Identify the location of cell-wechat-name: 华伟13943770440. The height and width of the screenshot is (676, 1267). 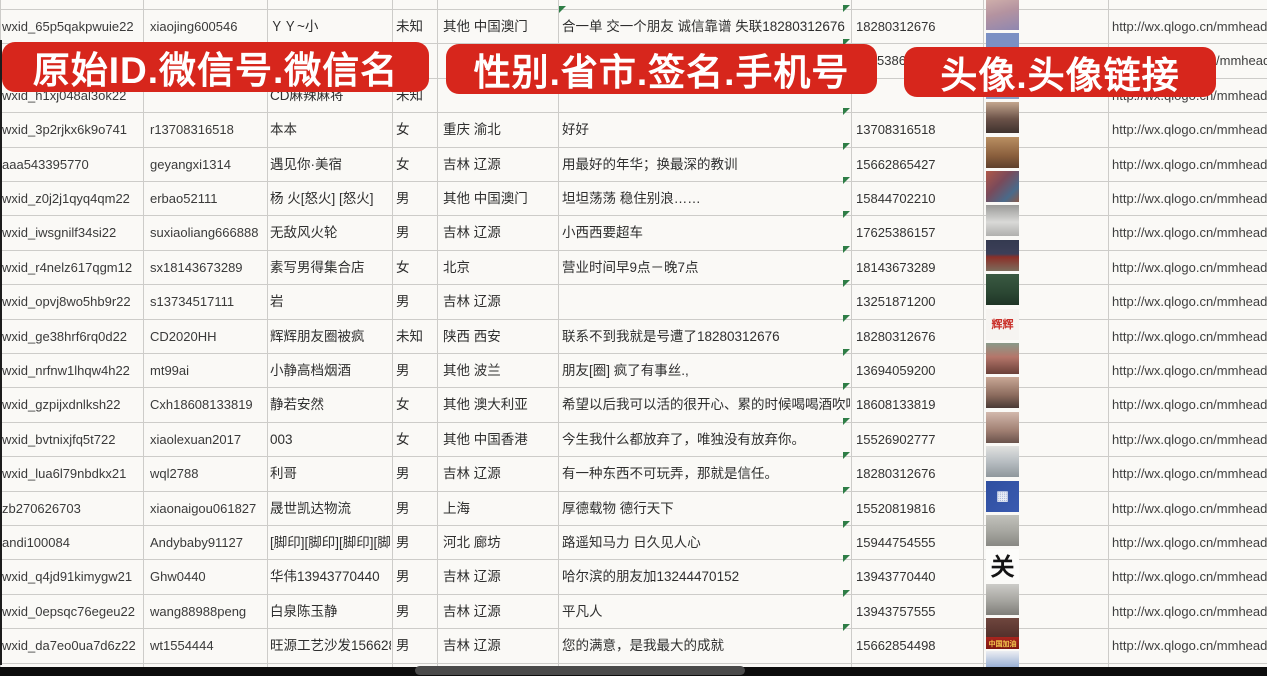
(325, 577).